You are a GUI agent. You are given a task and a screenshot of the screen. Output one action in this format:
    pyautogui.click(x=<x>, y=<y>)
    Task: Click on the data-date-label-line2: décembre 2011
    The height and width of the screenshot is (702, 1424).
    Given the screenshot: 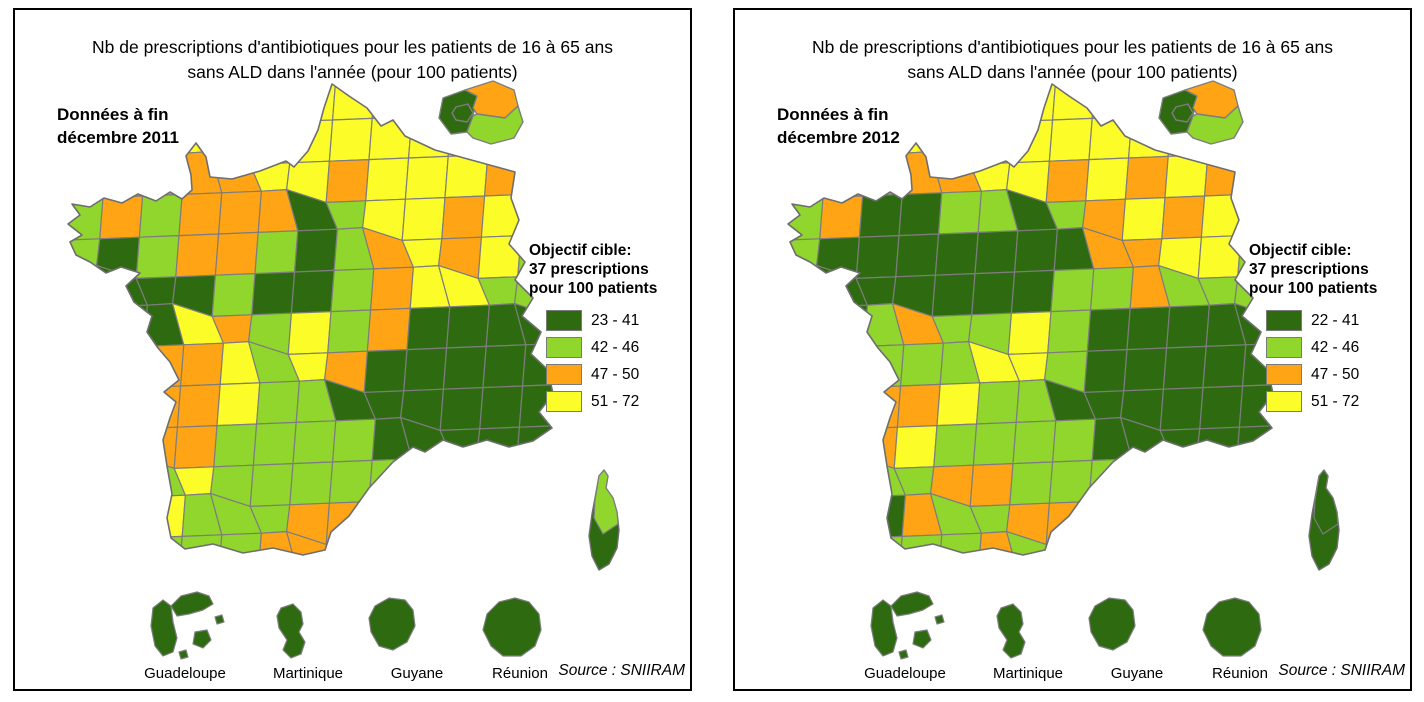 What is the action you would take?
    pyautogui.click(x=118, y=137)
    